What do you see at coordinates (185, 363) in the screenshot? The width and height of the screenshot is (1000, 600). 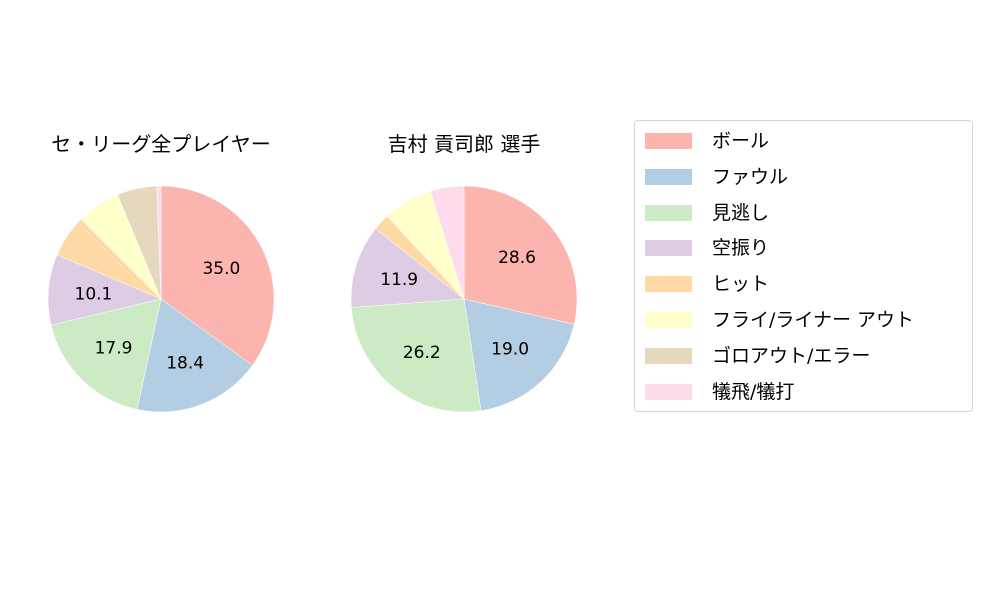 I see `slice-label: 18.4` at bounding box center [185, 363].